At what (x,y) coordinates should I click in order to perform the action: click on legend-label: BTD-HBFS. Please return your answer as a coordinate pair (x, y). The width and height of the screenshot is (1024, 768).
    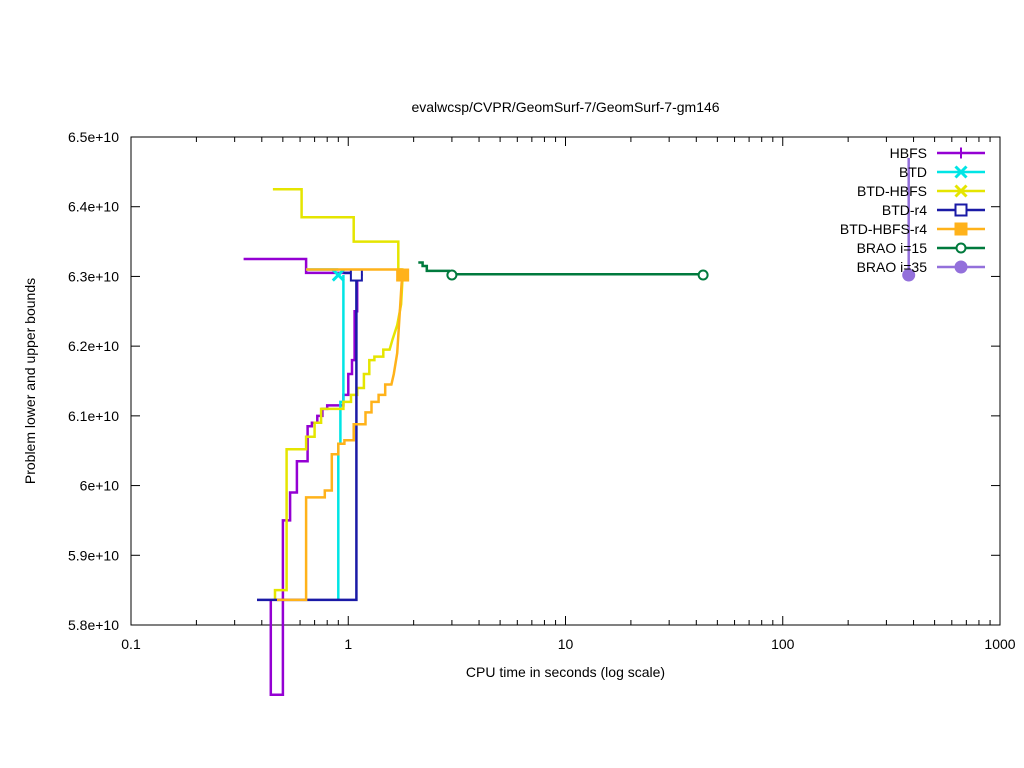
    Looking at the image, I should click on (892, 191).